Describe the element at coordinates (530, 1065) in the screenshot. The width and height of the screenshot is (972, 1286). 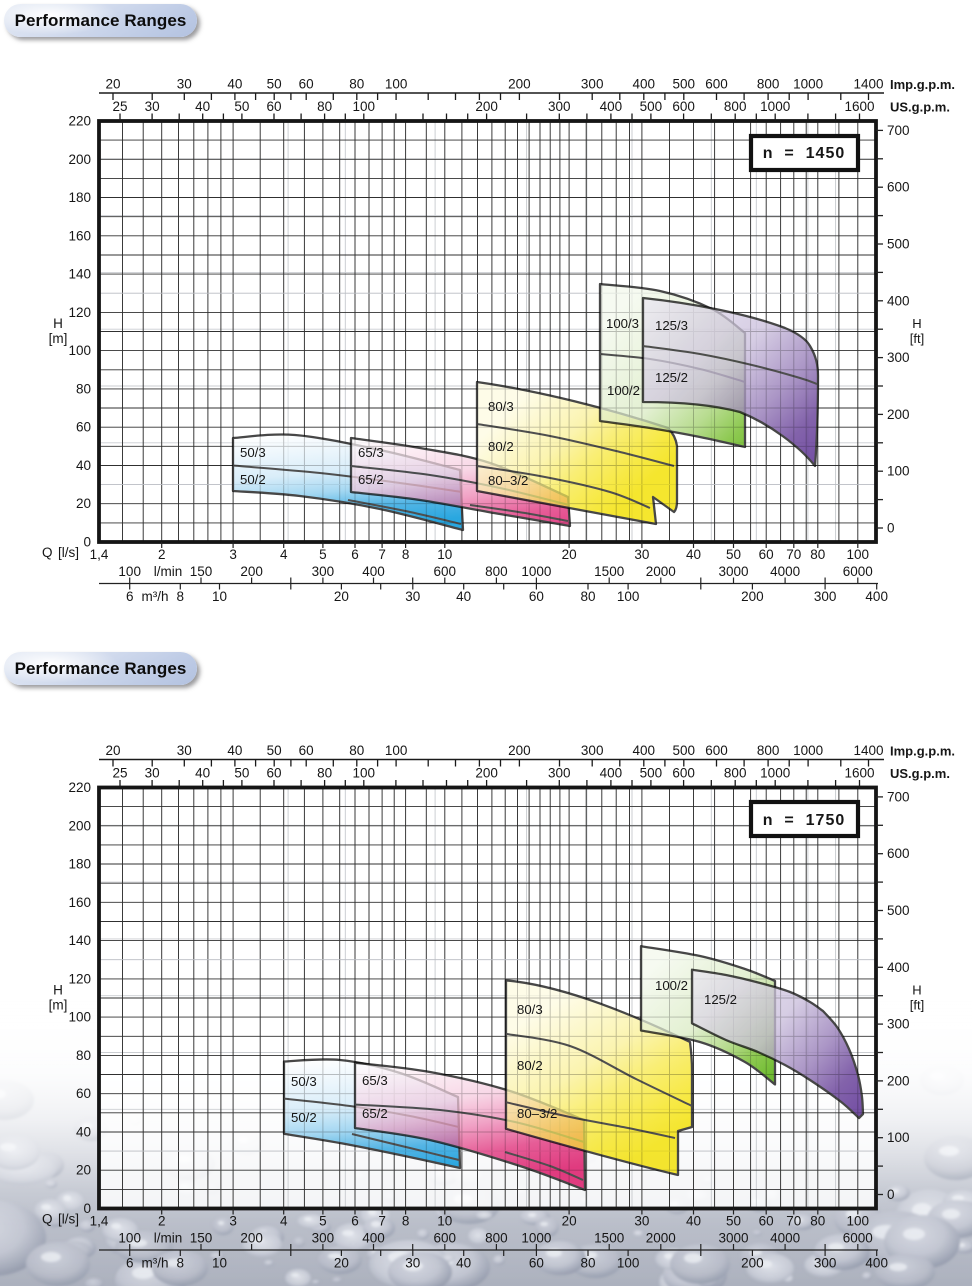
I see `svg-text: 80/2` at that location.